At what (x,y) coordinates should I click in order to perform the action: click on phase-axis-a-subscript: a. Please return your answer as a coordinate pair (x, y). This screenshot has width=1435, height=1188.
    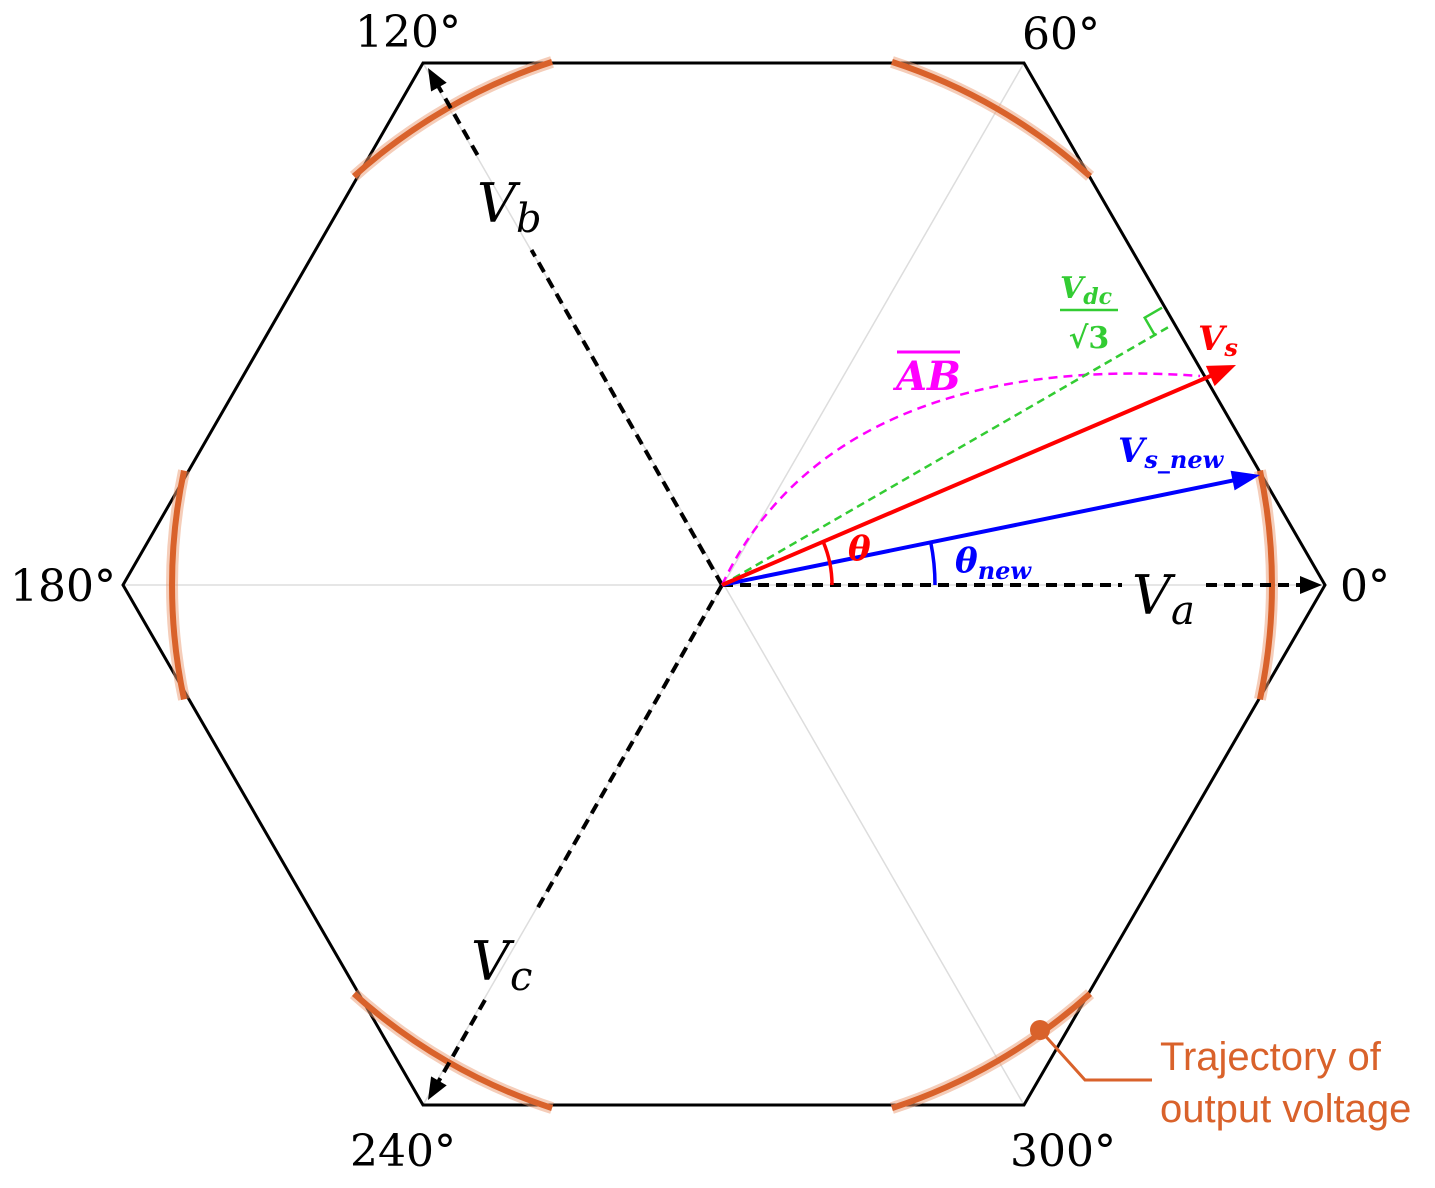
    Looking at the image, I should click on (1183, 611).